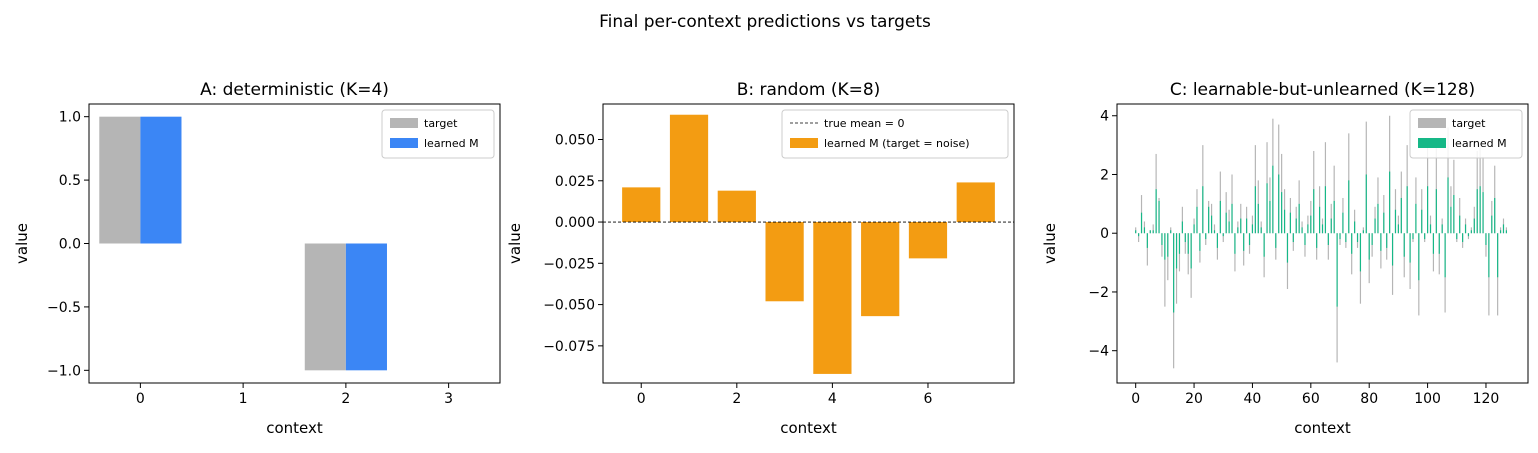 Image resolution: width=1538 pixels, height=453 pixels. I want to click on x-tick-label: 4, so click(832, 399).